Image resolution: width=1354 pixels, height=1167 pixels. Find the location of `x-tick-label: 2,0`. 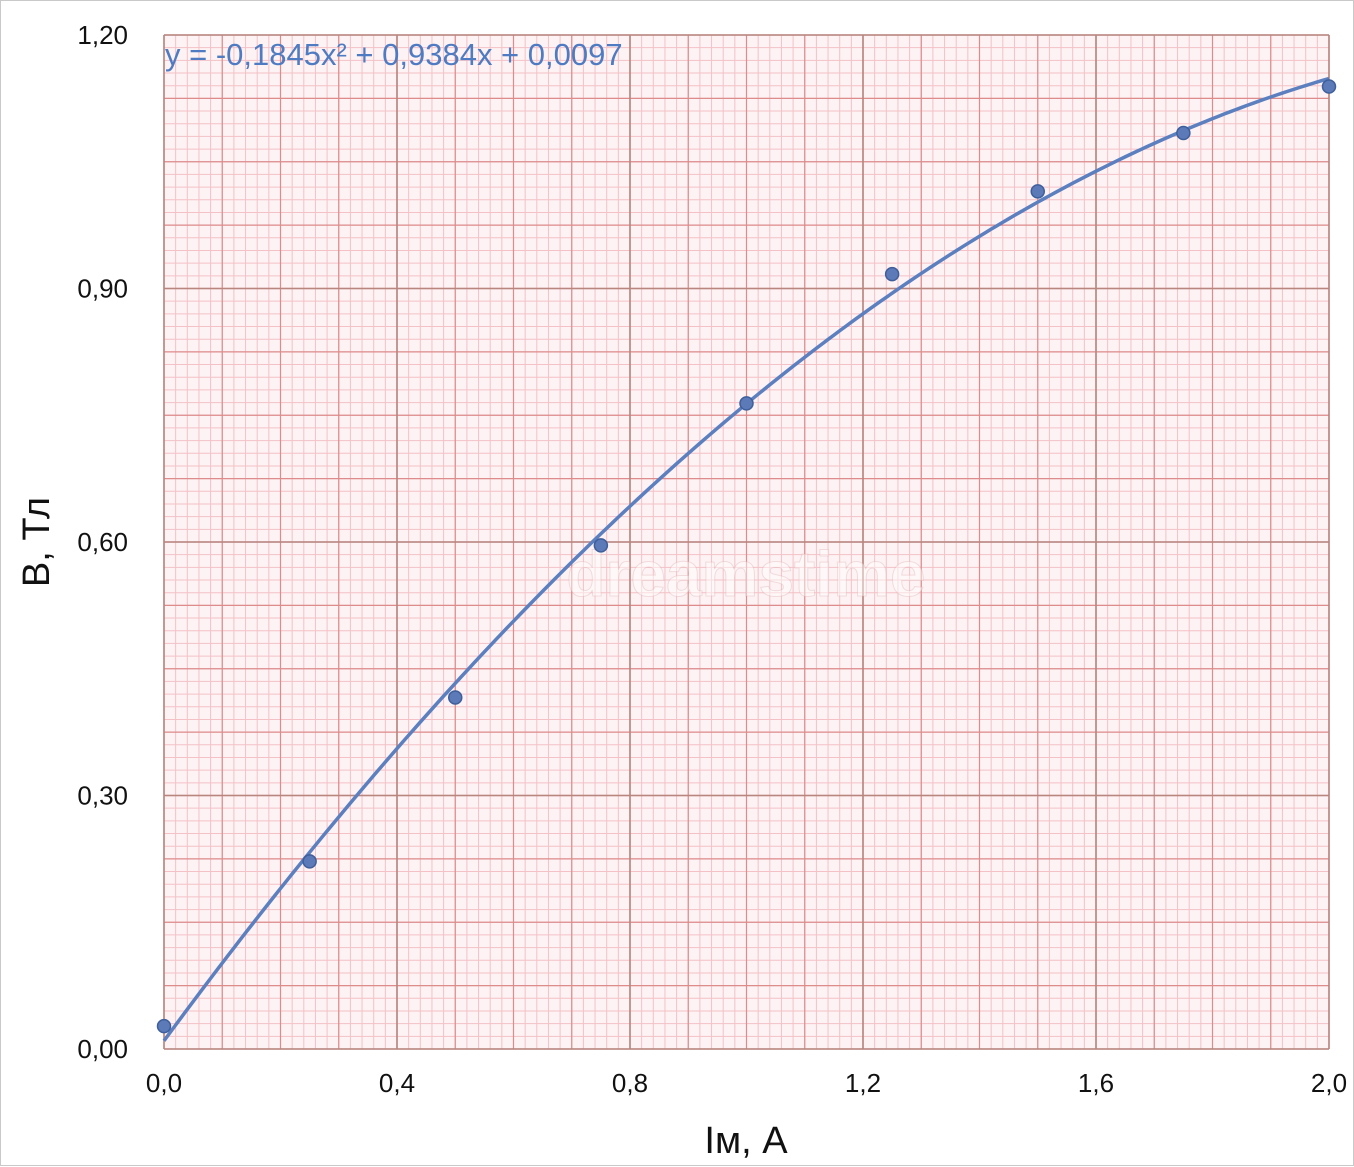

x-tick-label: 2,0 is located at coordinates (1329, 1083).